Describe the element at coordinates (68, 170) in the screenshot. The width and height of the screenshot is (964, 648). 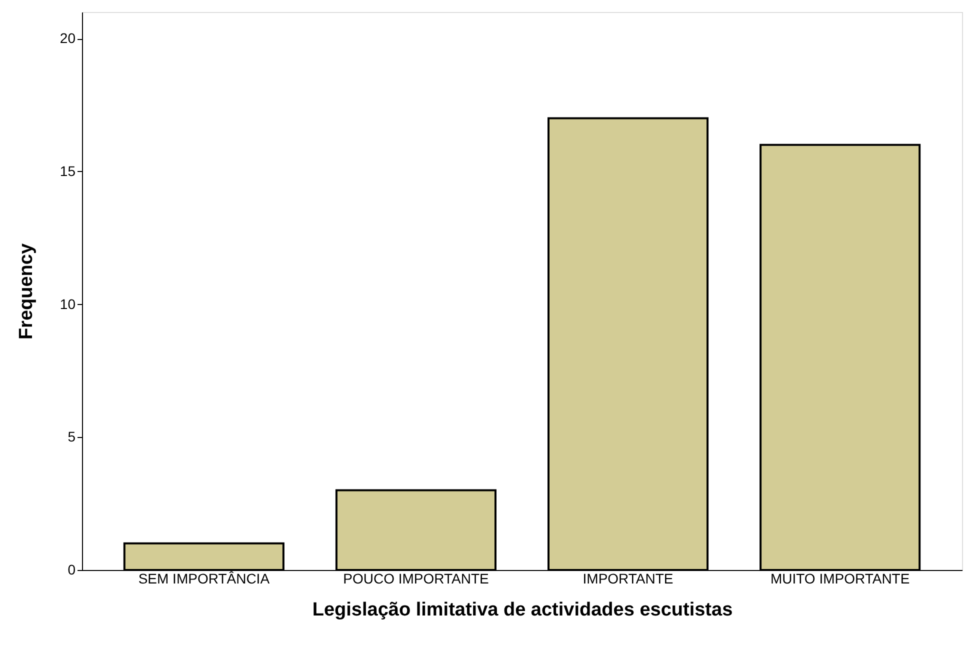
I see `y-tick-label: 15` at that location.